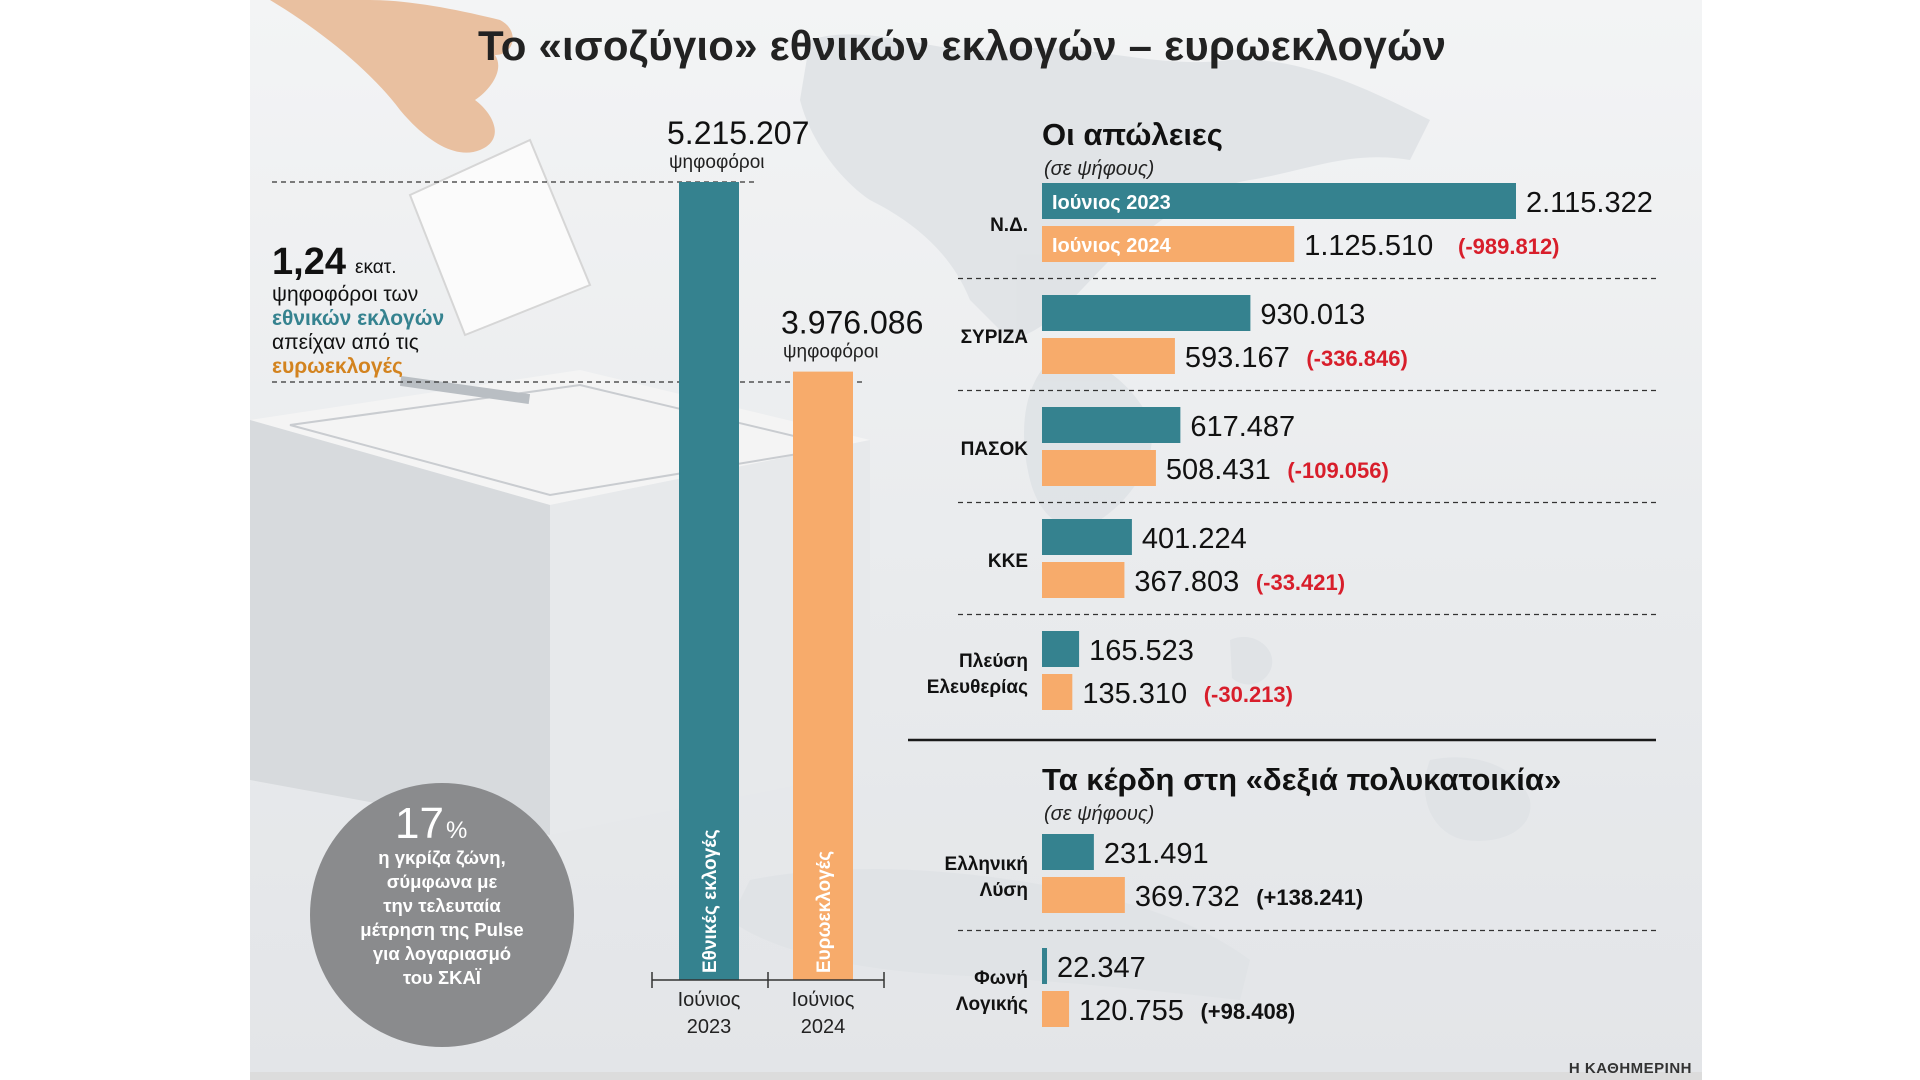  Describe the element at coordinates (1242, 427) in the screenshot. I see `hbar-2023-value: 617.487` at that location.